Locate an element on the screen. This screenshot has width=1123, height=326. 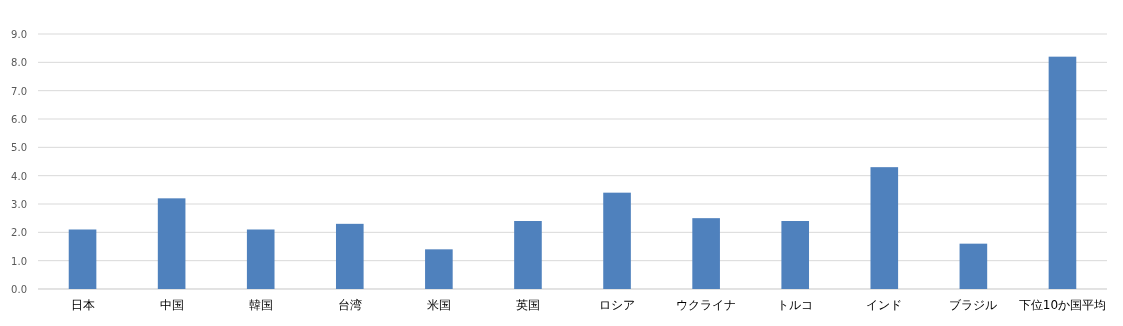
x-tick-label: ロシア is located at coordinates (617, 305).